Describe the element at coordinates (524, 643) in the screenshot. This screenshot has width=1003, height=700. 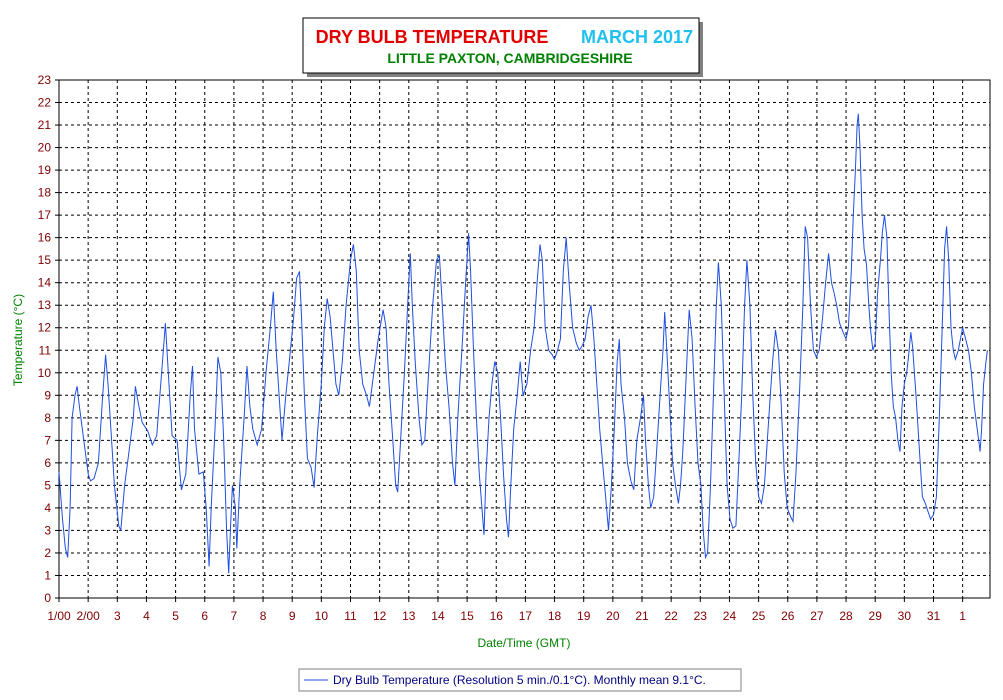
I see `x-axis-label: Date/Time (GMT)` at that location.